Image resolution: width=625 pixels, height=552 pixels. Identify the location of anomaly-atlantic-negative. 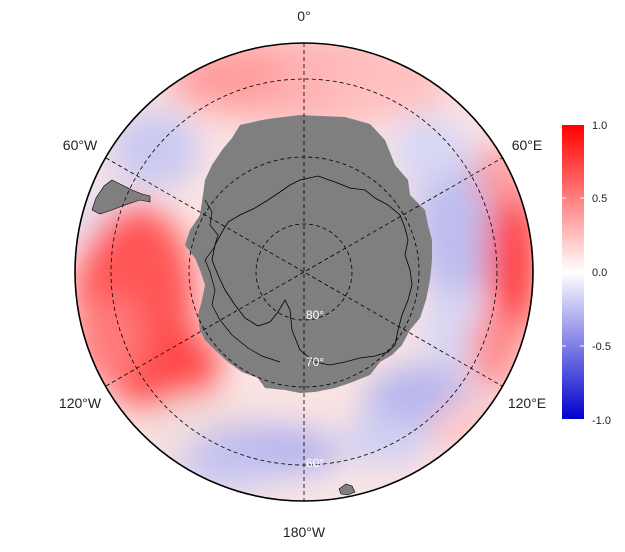
(155, 150).